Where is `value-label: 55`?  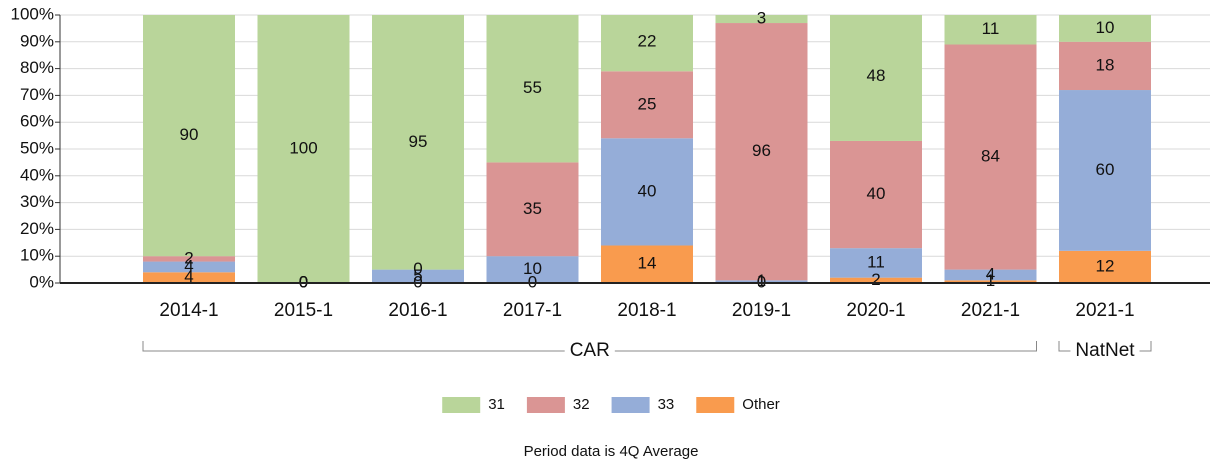
value-label: 55 is located at coordinates (532, 87).